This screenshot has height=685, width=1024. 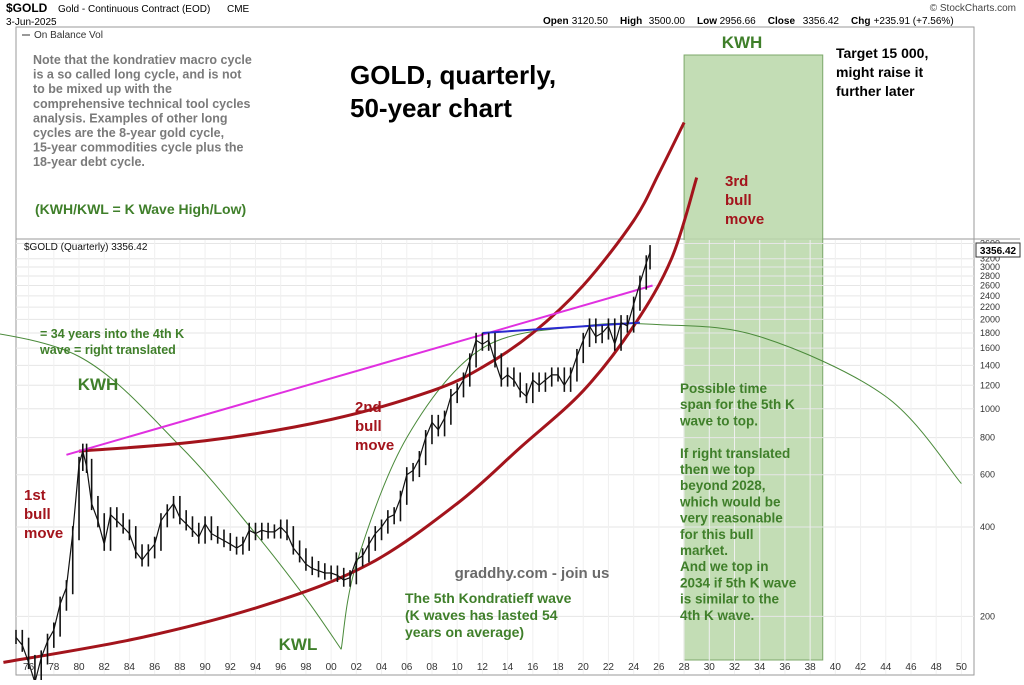 I want to click on kwl-label: KWL, so click(x=298, y=644).